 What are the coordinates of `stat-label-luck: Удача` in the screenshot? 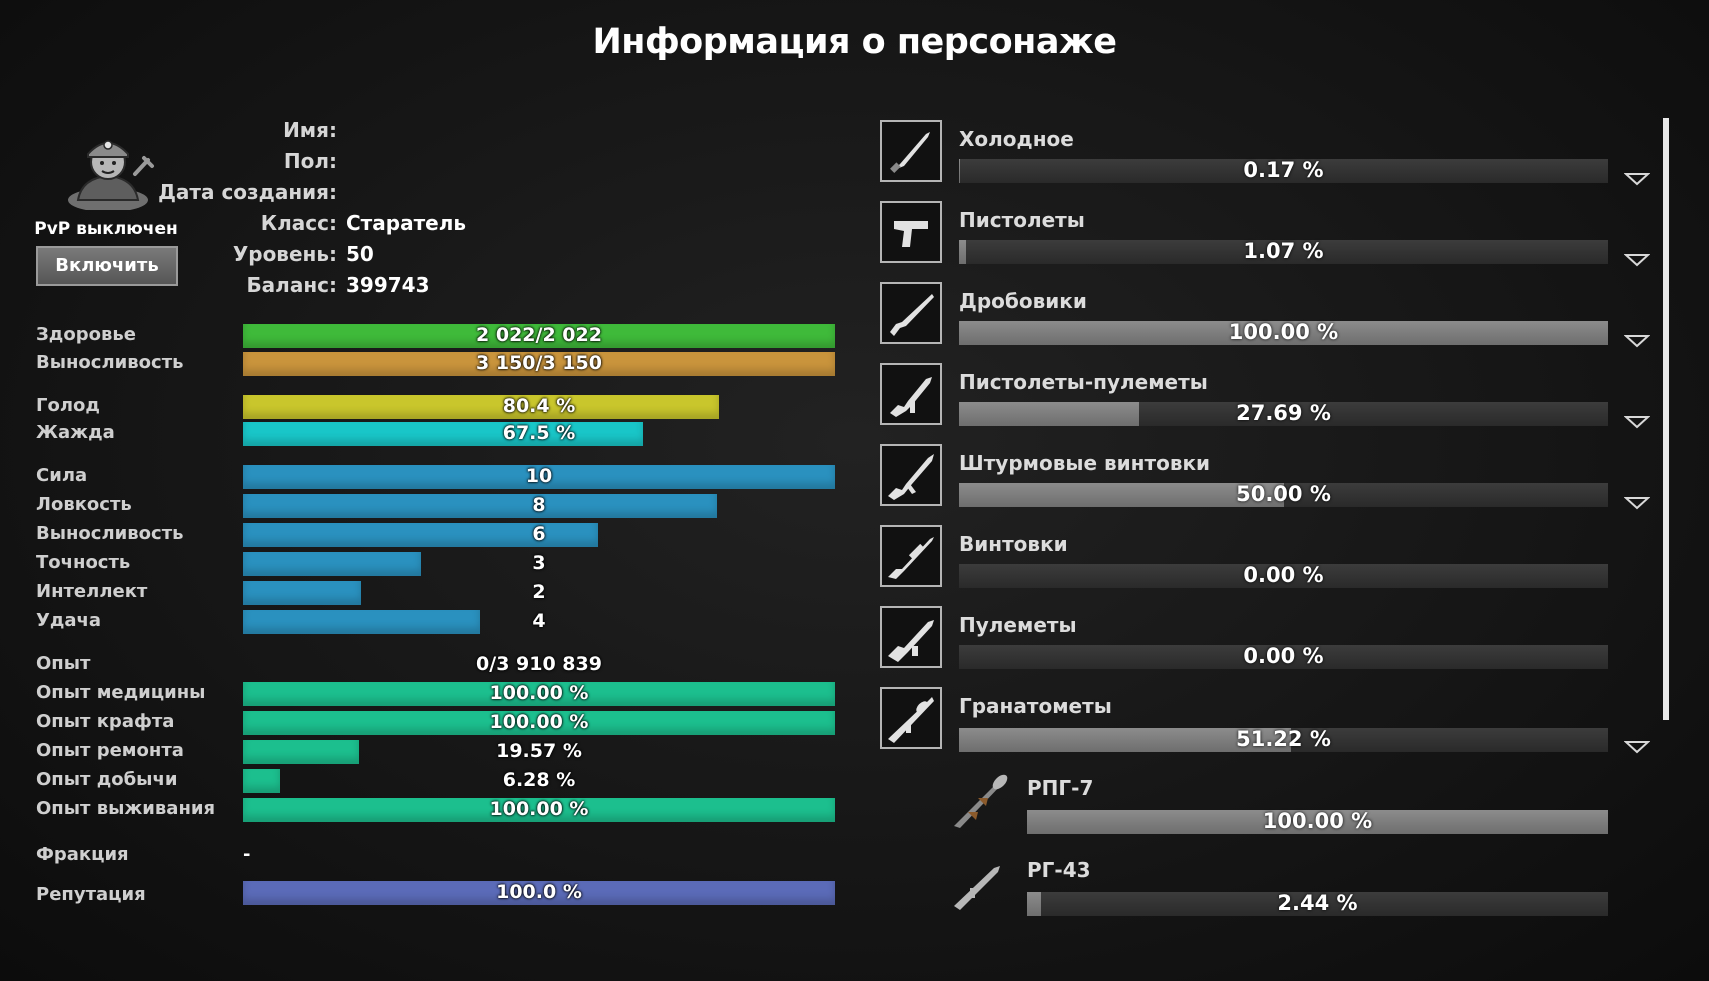 It's located at (69, 620).